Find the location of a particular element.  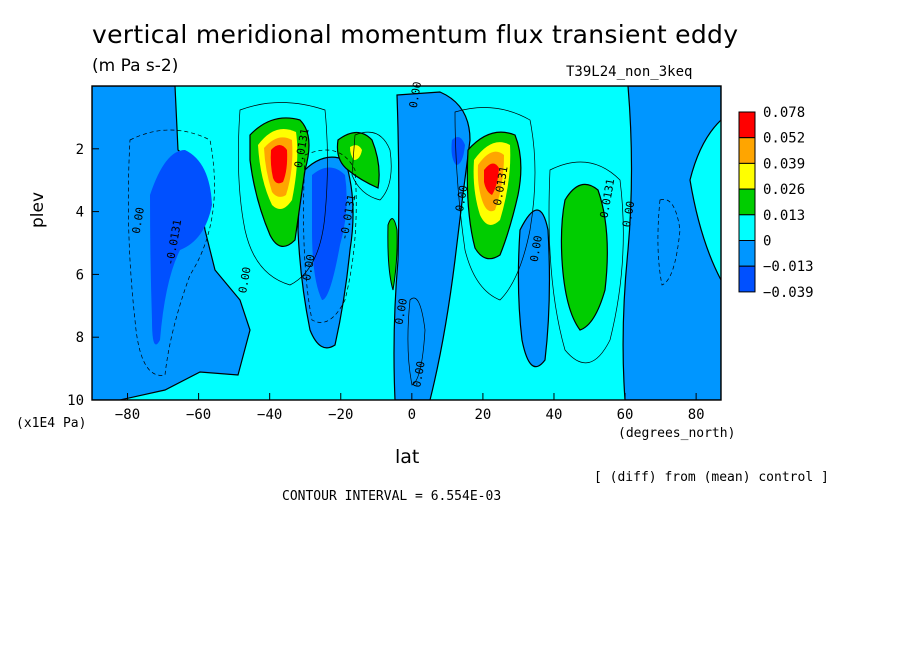

colorbar-label: 0.052 is located at coordinates (784, 139).